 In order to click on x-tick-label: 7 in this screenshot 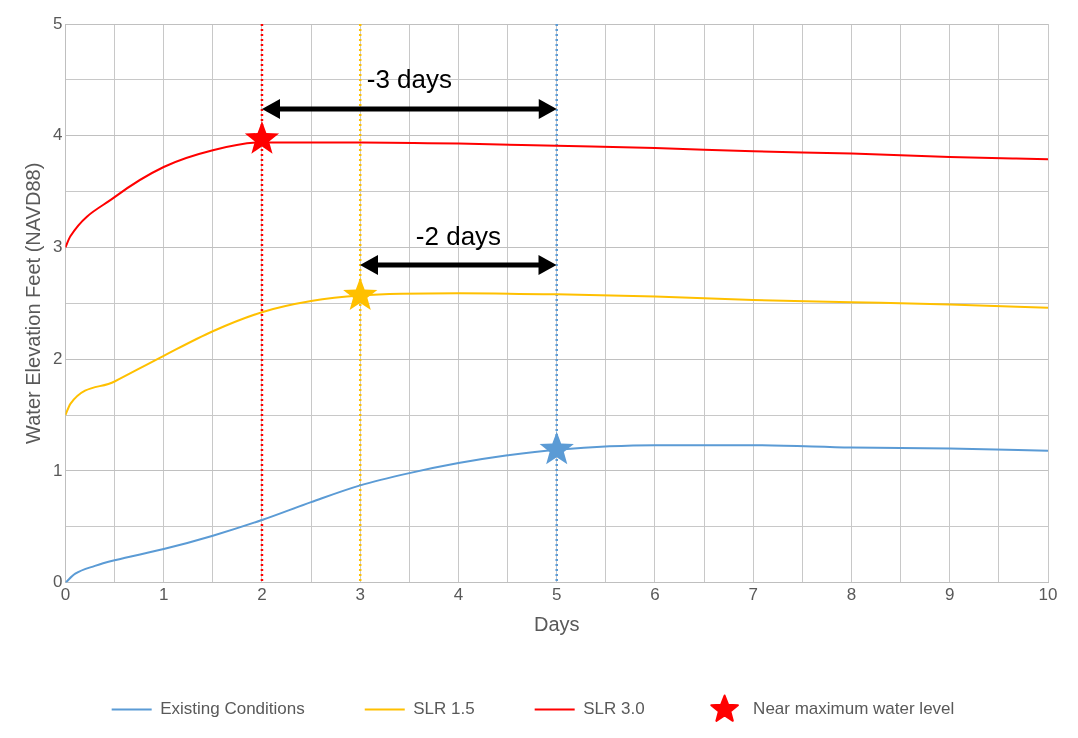, I will do `click(753, 595)`.